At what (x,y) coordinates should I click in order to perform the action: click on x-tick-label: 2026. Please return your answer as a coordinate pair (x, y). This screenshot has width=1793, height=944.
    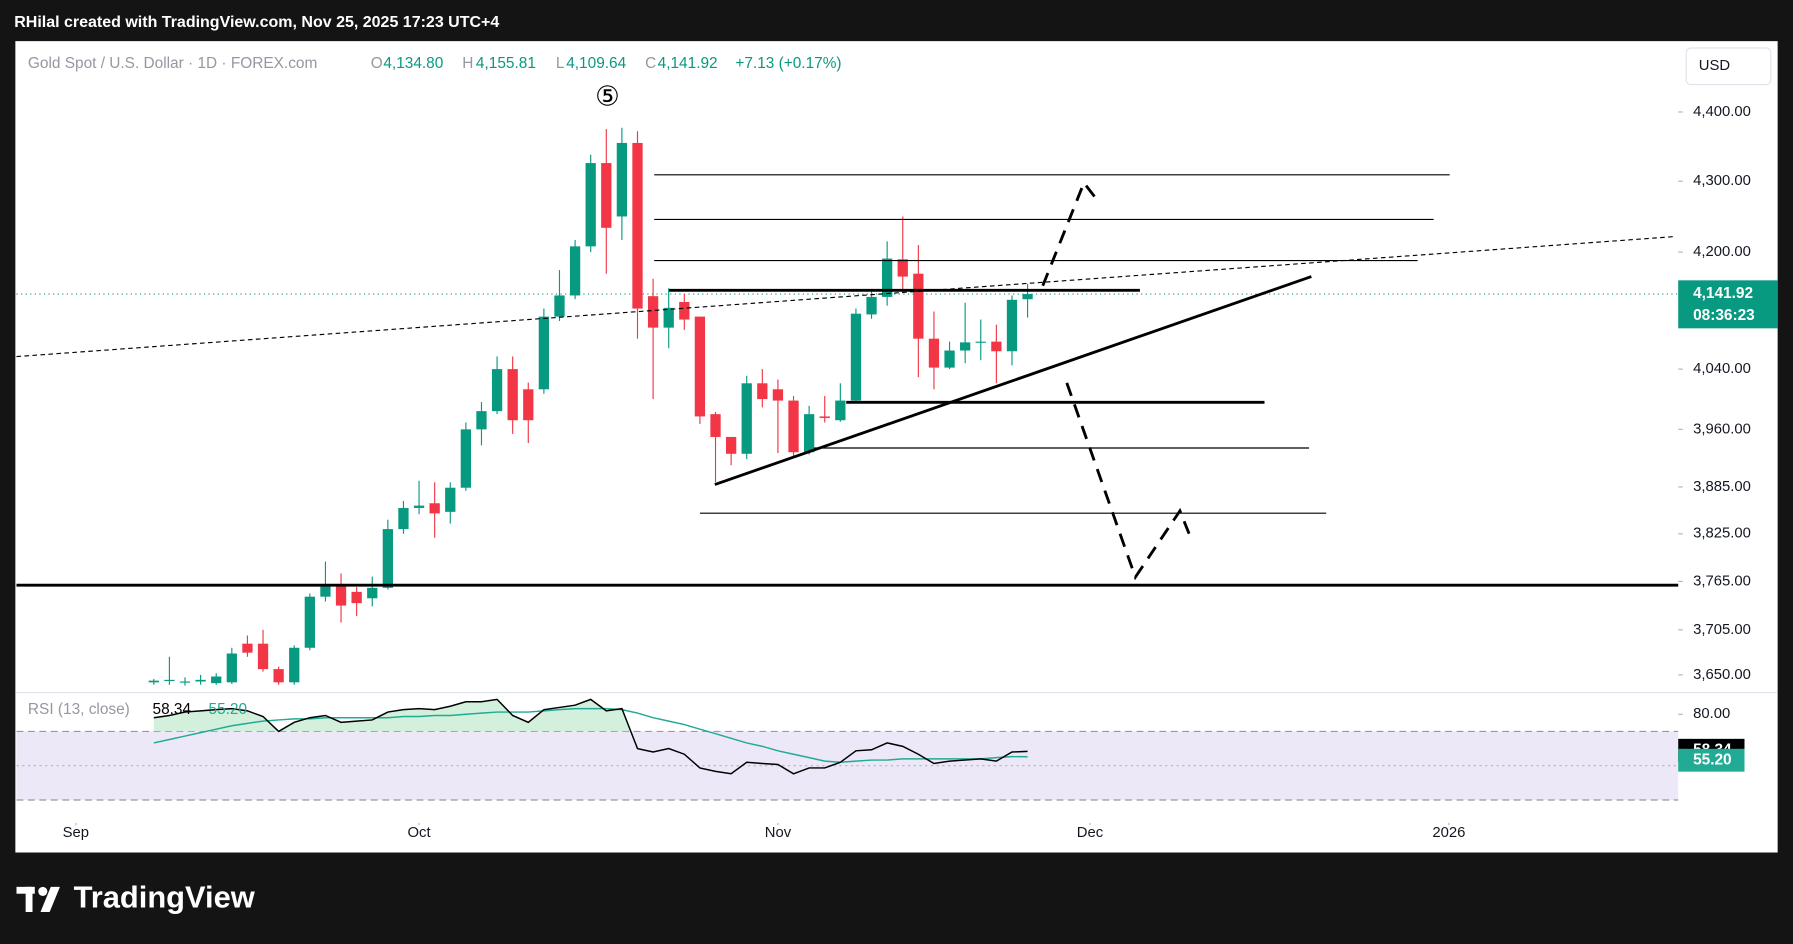
    Looking at the image, I should click on (1448, 833).